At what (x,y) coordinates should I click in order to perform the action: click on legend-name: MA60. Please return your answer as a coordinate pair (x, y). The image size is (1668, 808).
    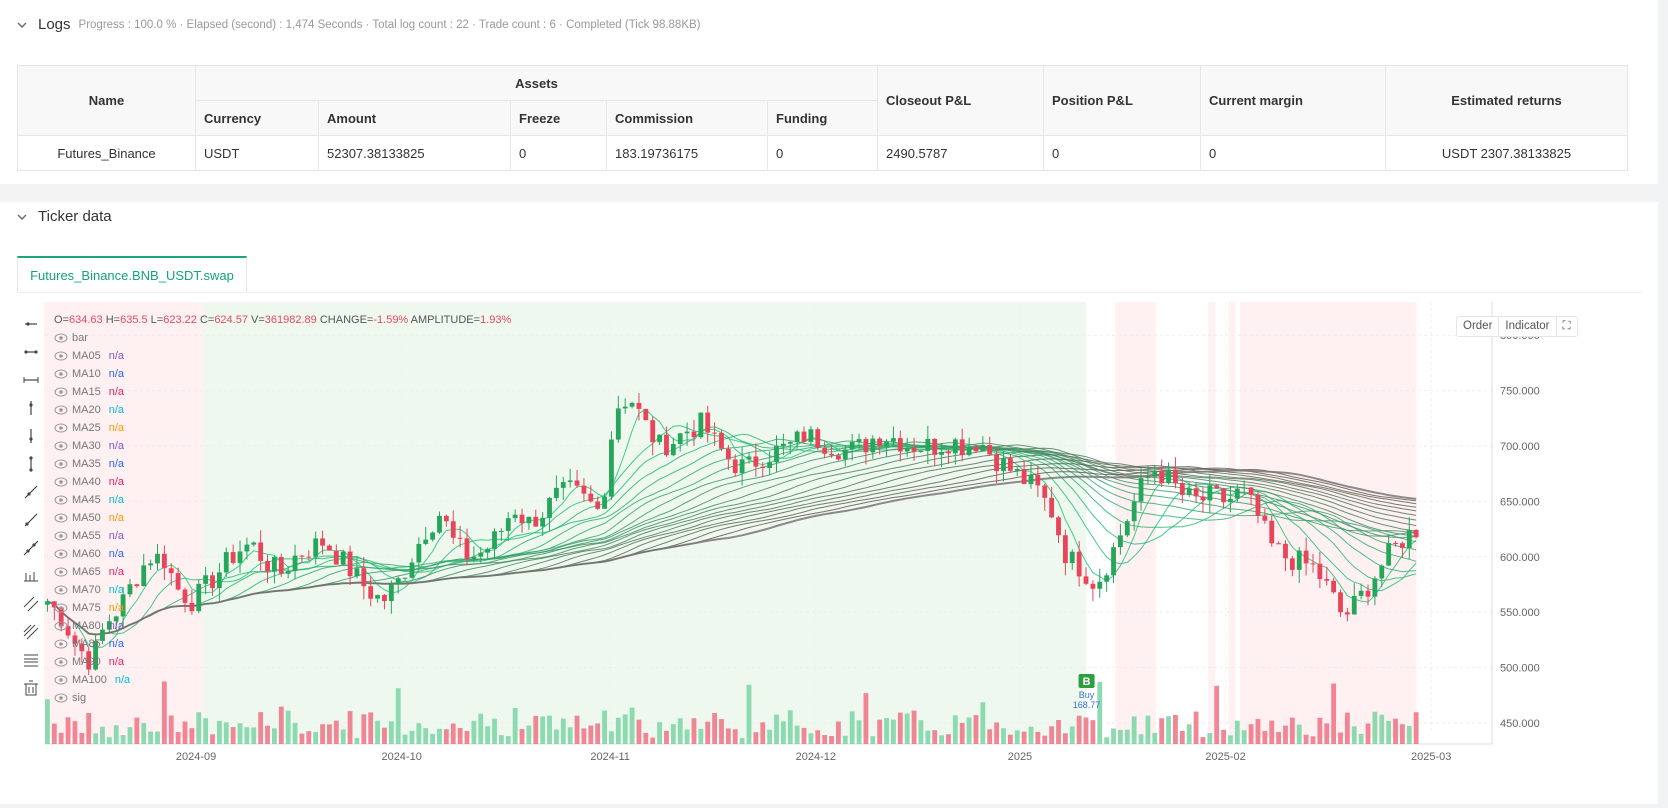
    Looking at the image, I should click on (86, 554).